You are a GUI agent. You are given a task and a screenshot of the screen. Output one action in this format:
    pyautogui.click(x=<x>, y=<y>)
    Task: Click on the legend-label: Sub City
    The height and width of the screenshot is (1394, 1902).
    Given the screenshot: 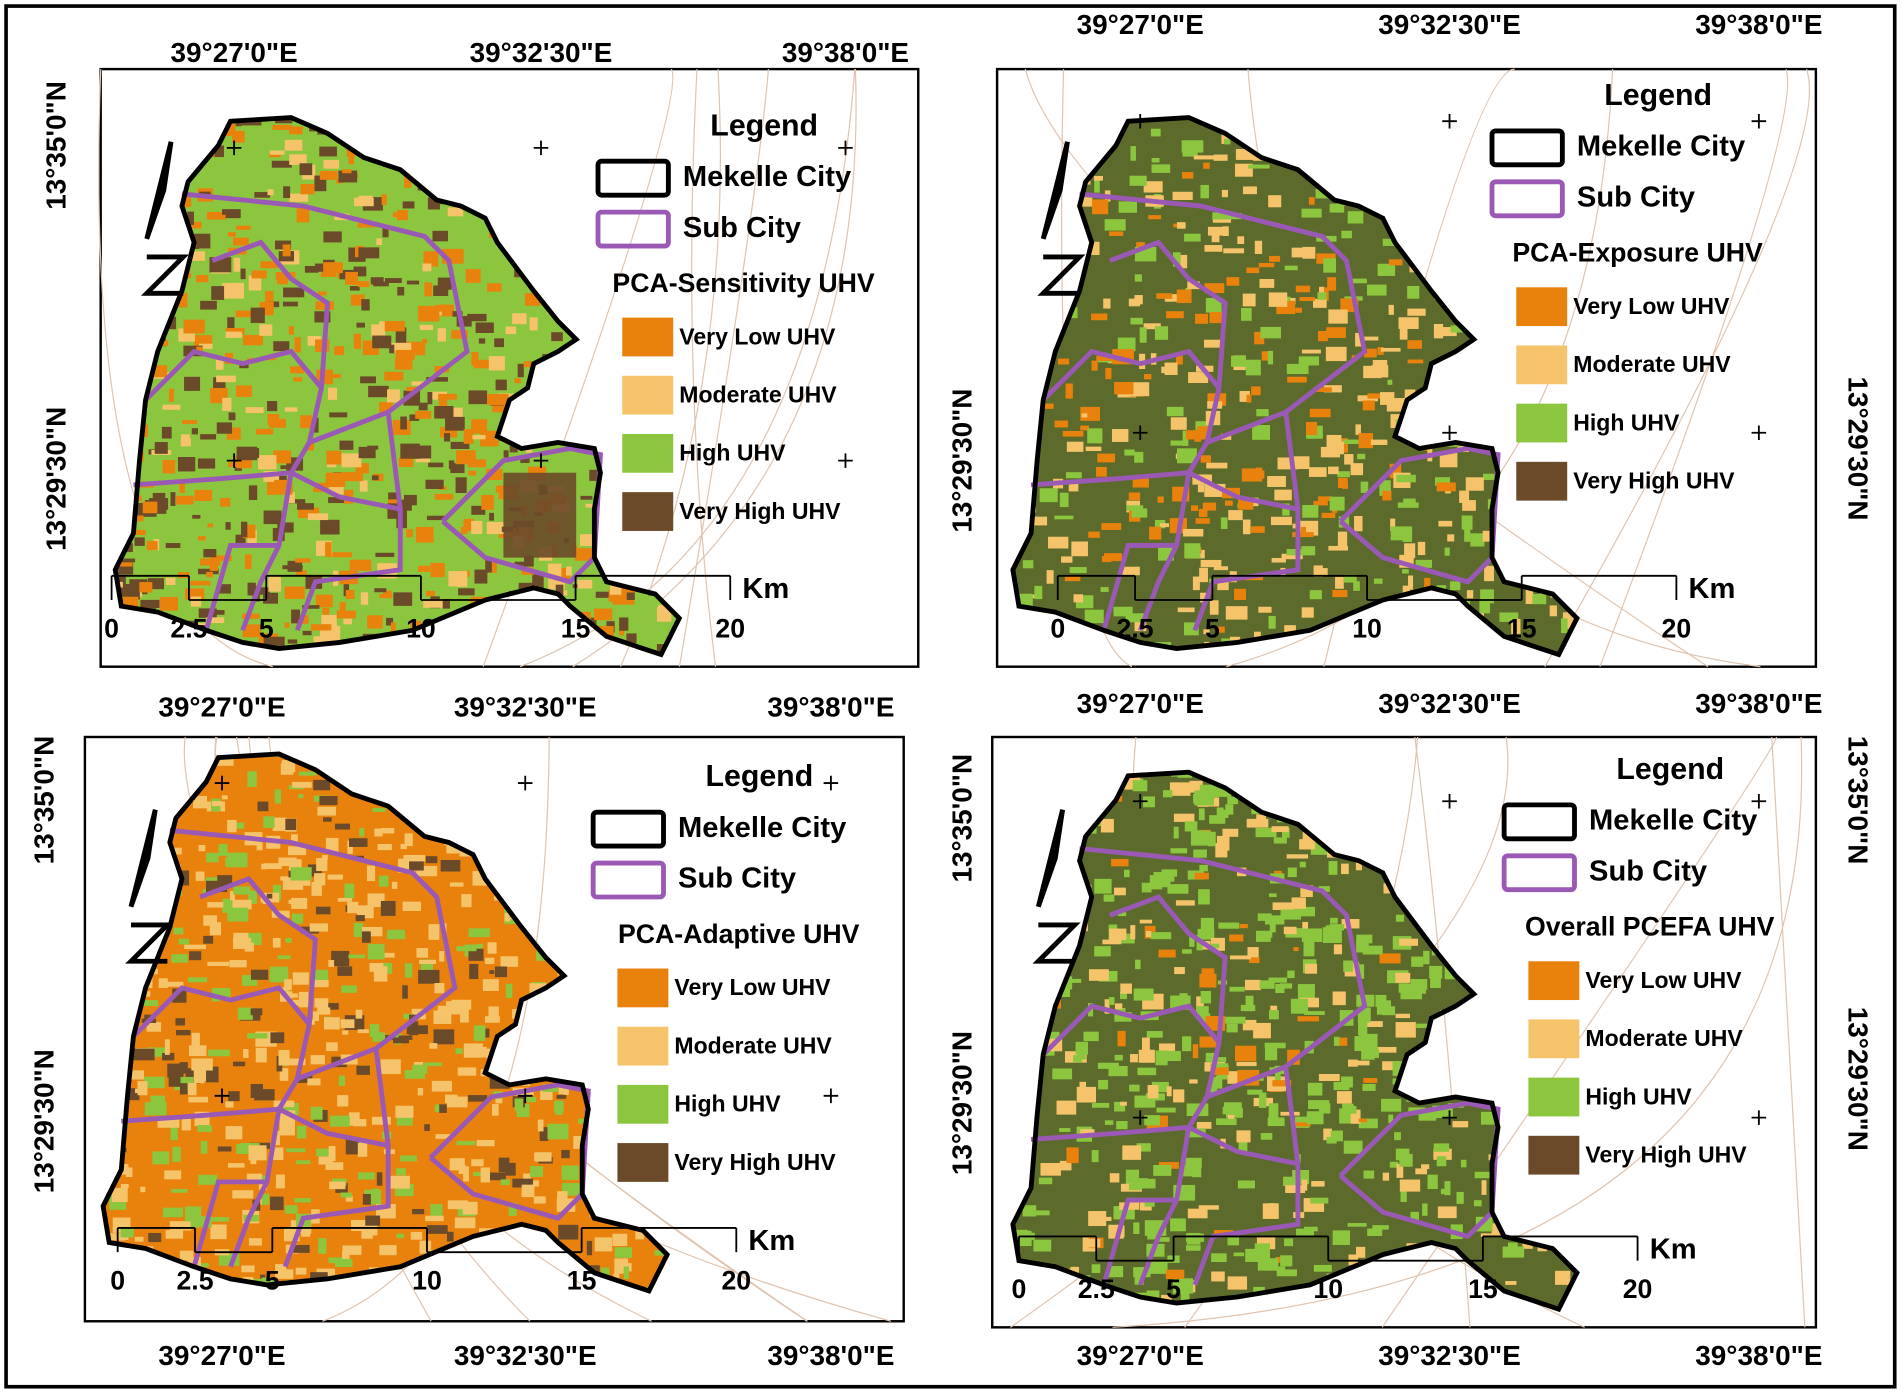 What is the action you would take?
    pyautogui.click(x=1636, y=197)
    